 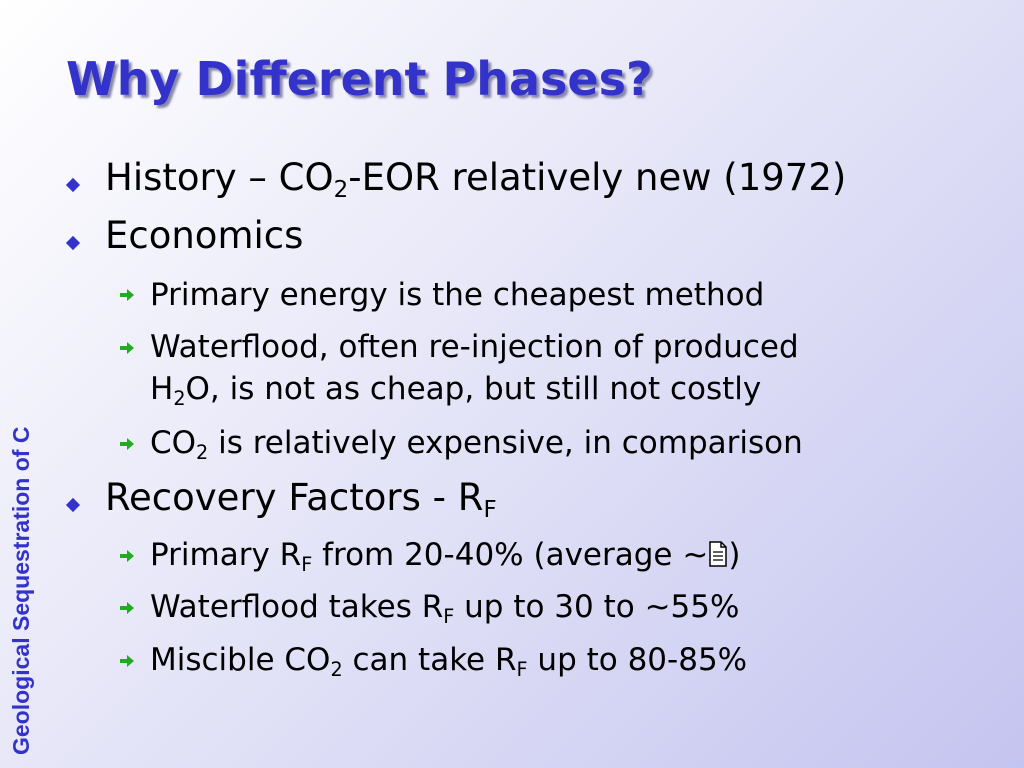 I want to click on sub-bullet-text: Miscible CO2 can take RF up to 80-85%, so click(x=448, y=665).